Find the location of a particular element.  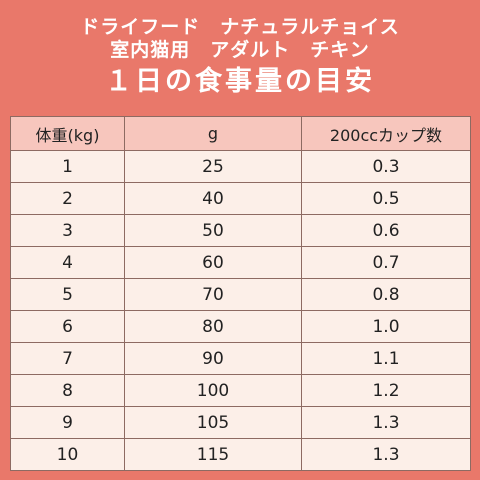

cups-cell: 0.5 is located at coordinates (386, 198).